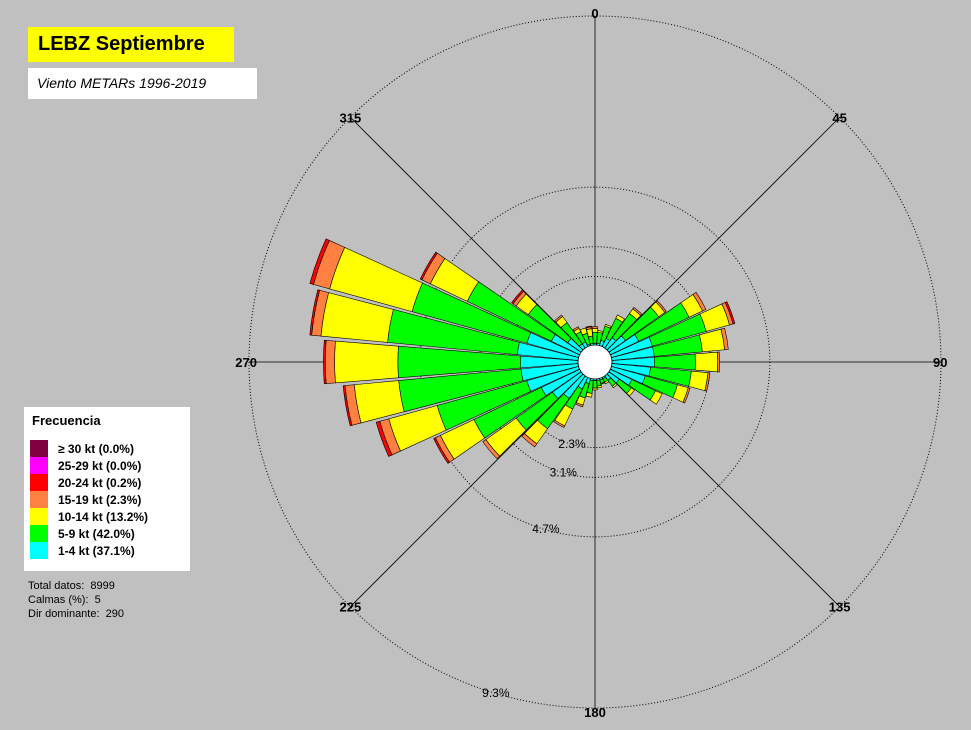 This screenshot has height=730, width=971. Describe the element at coordinates (100, 499) in the screenshot. I see `legend-label: 15-19 kt (2.3%)` at that location.